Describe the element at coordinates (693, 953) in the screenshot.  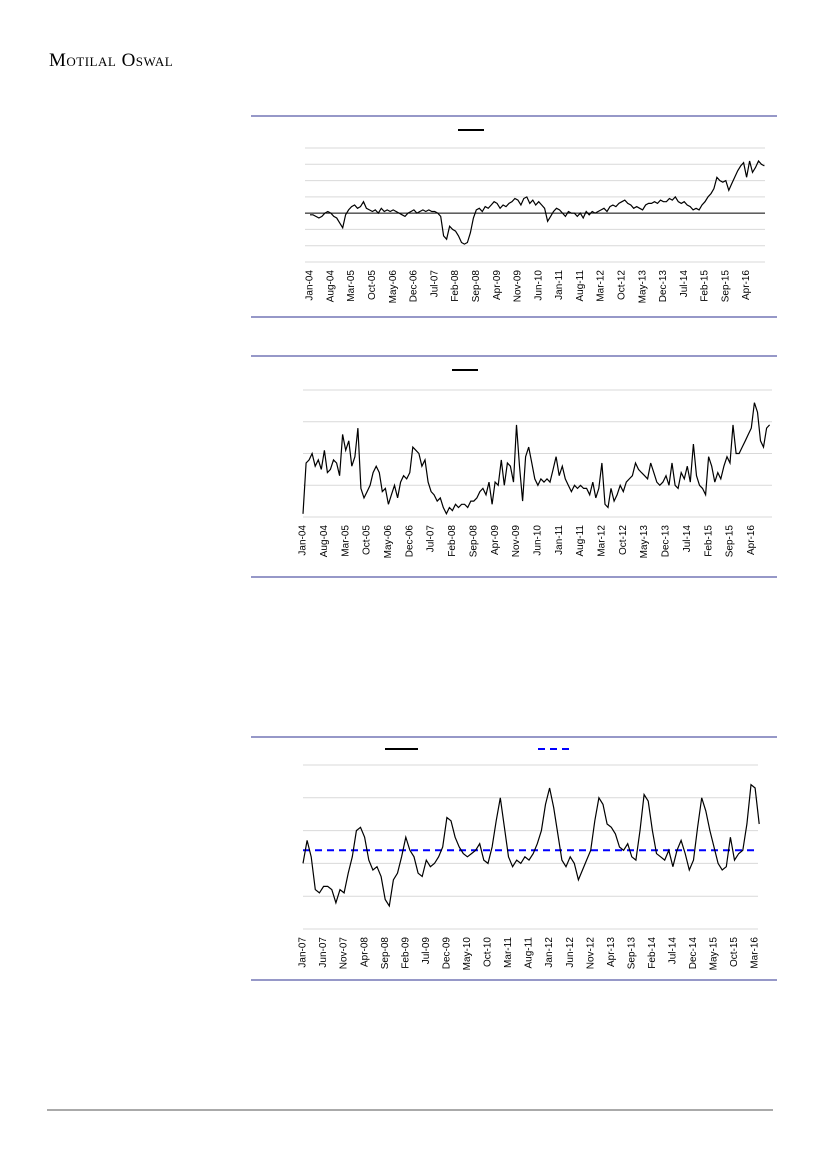
I see `x-tick-label: Dec-14` at that location.